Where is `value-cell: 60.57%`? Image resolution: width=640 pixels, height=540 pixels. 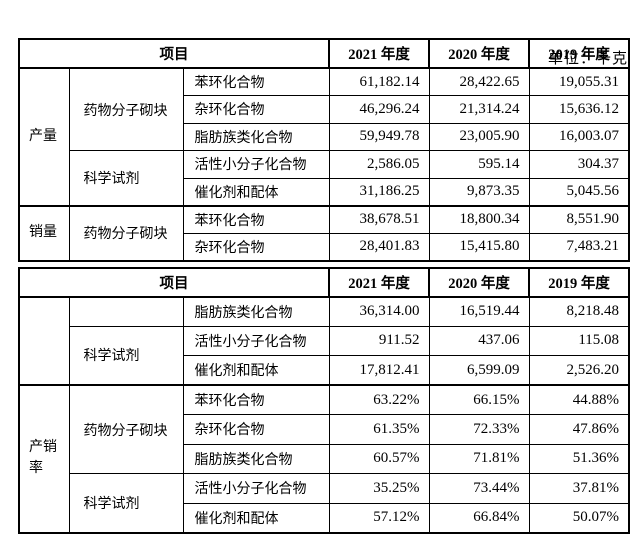
value-cell: 60.57% is located at coordinates (379, 458).